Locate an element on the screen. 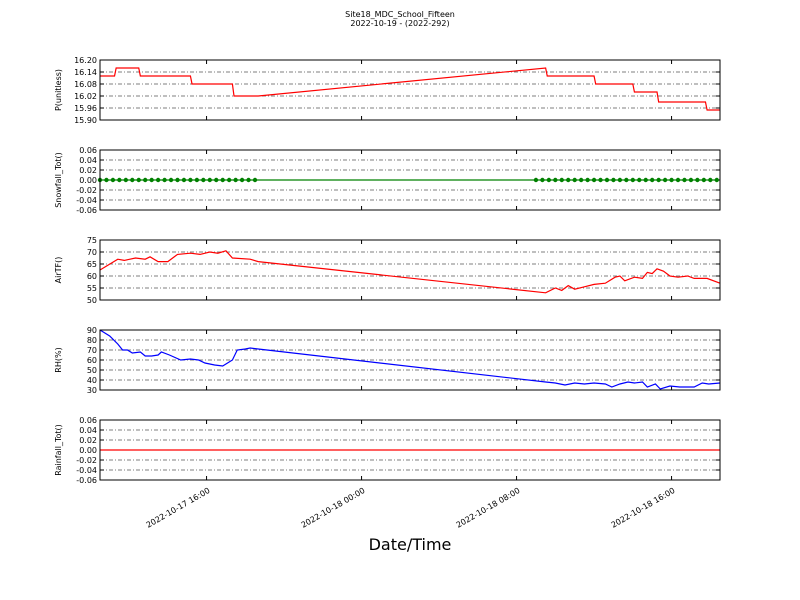 This screenshot has width=800, height=600. y-axis-label: P(unitless) is located at coordinates (58, 90).